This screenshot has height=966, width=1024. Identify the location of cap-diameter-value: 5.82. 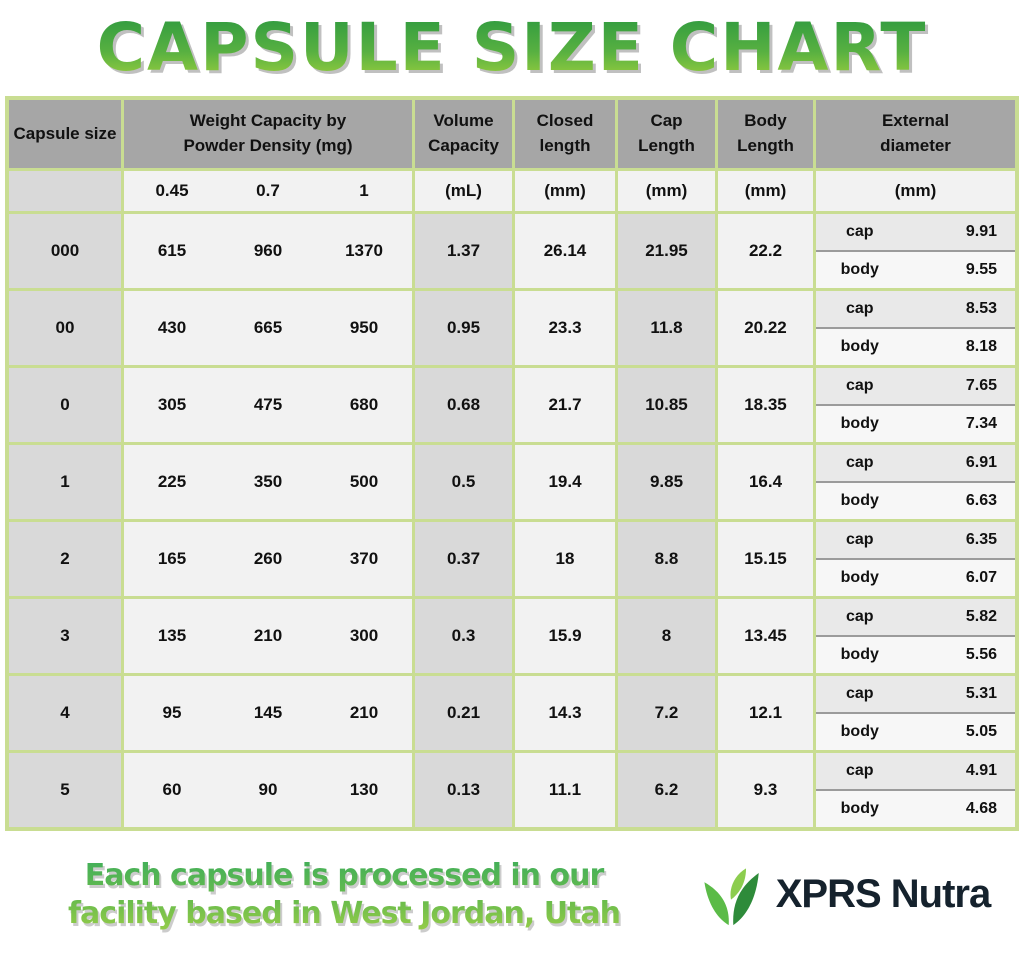
(981, 616).